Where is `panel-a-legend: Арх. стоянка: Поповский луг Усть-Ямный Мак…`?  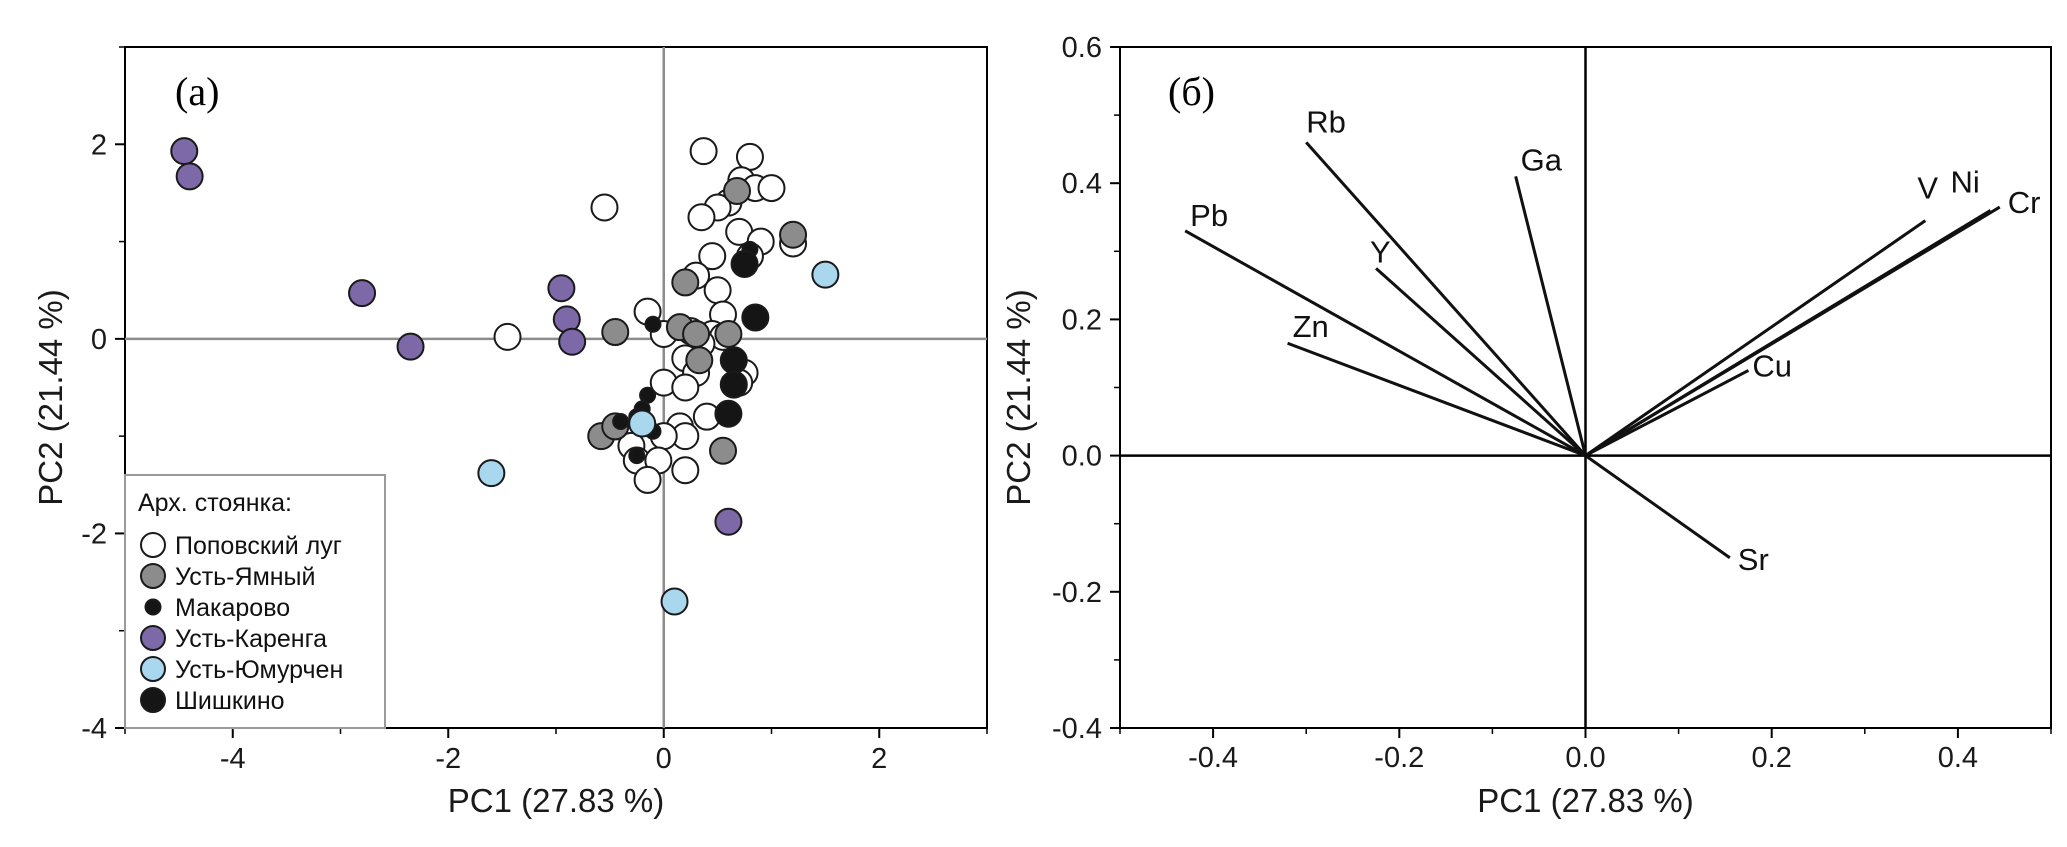
panel-a-legend: Арх. стоянка: Поповский луг Усть-Ямный Мак… is located at coordinates (255, 601).